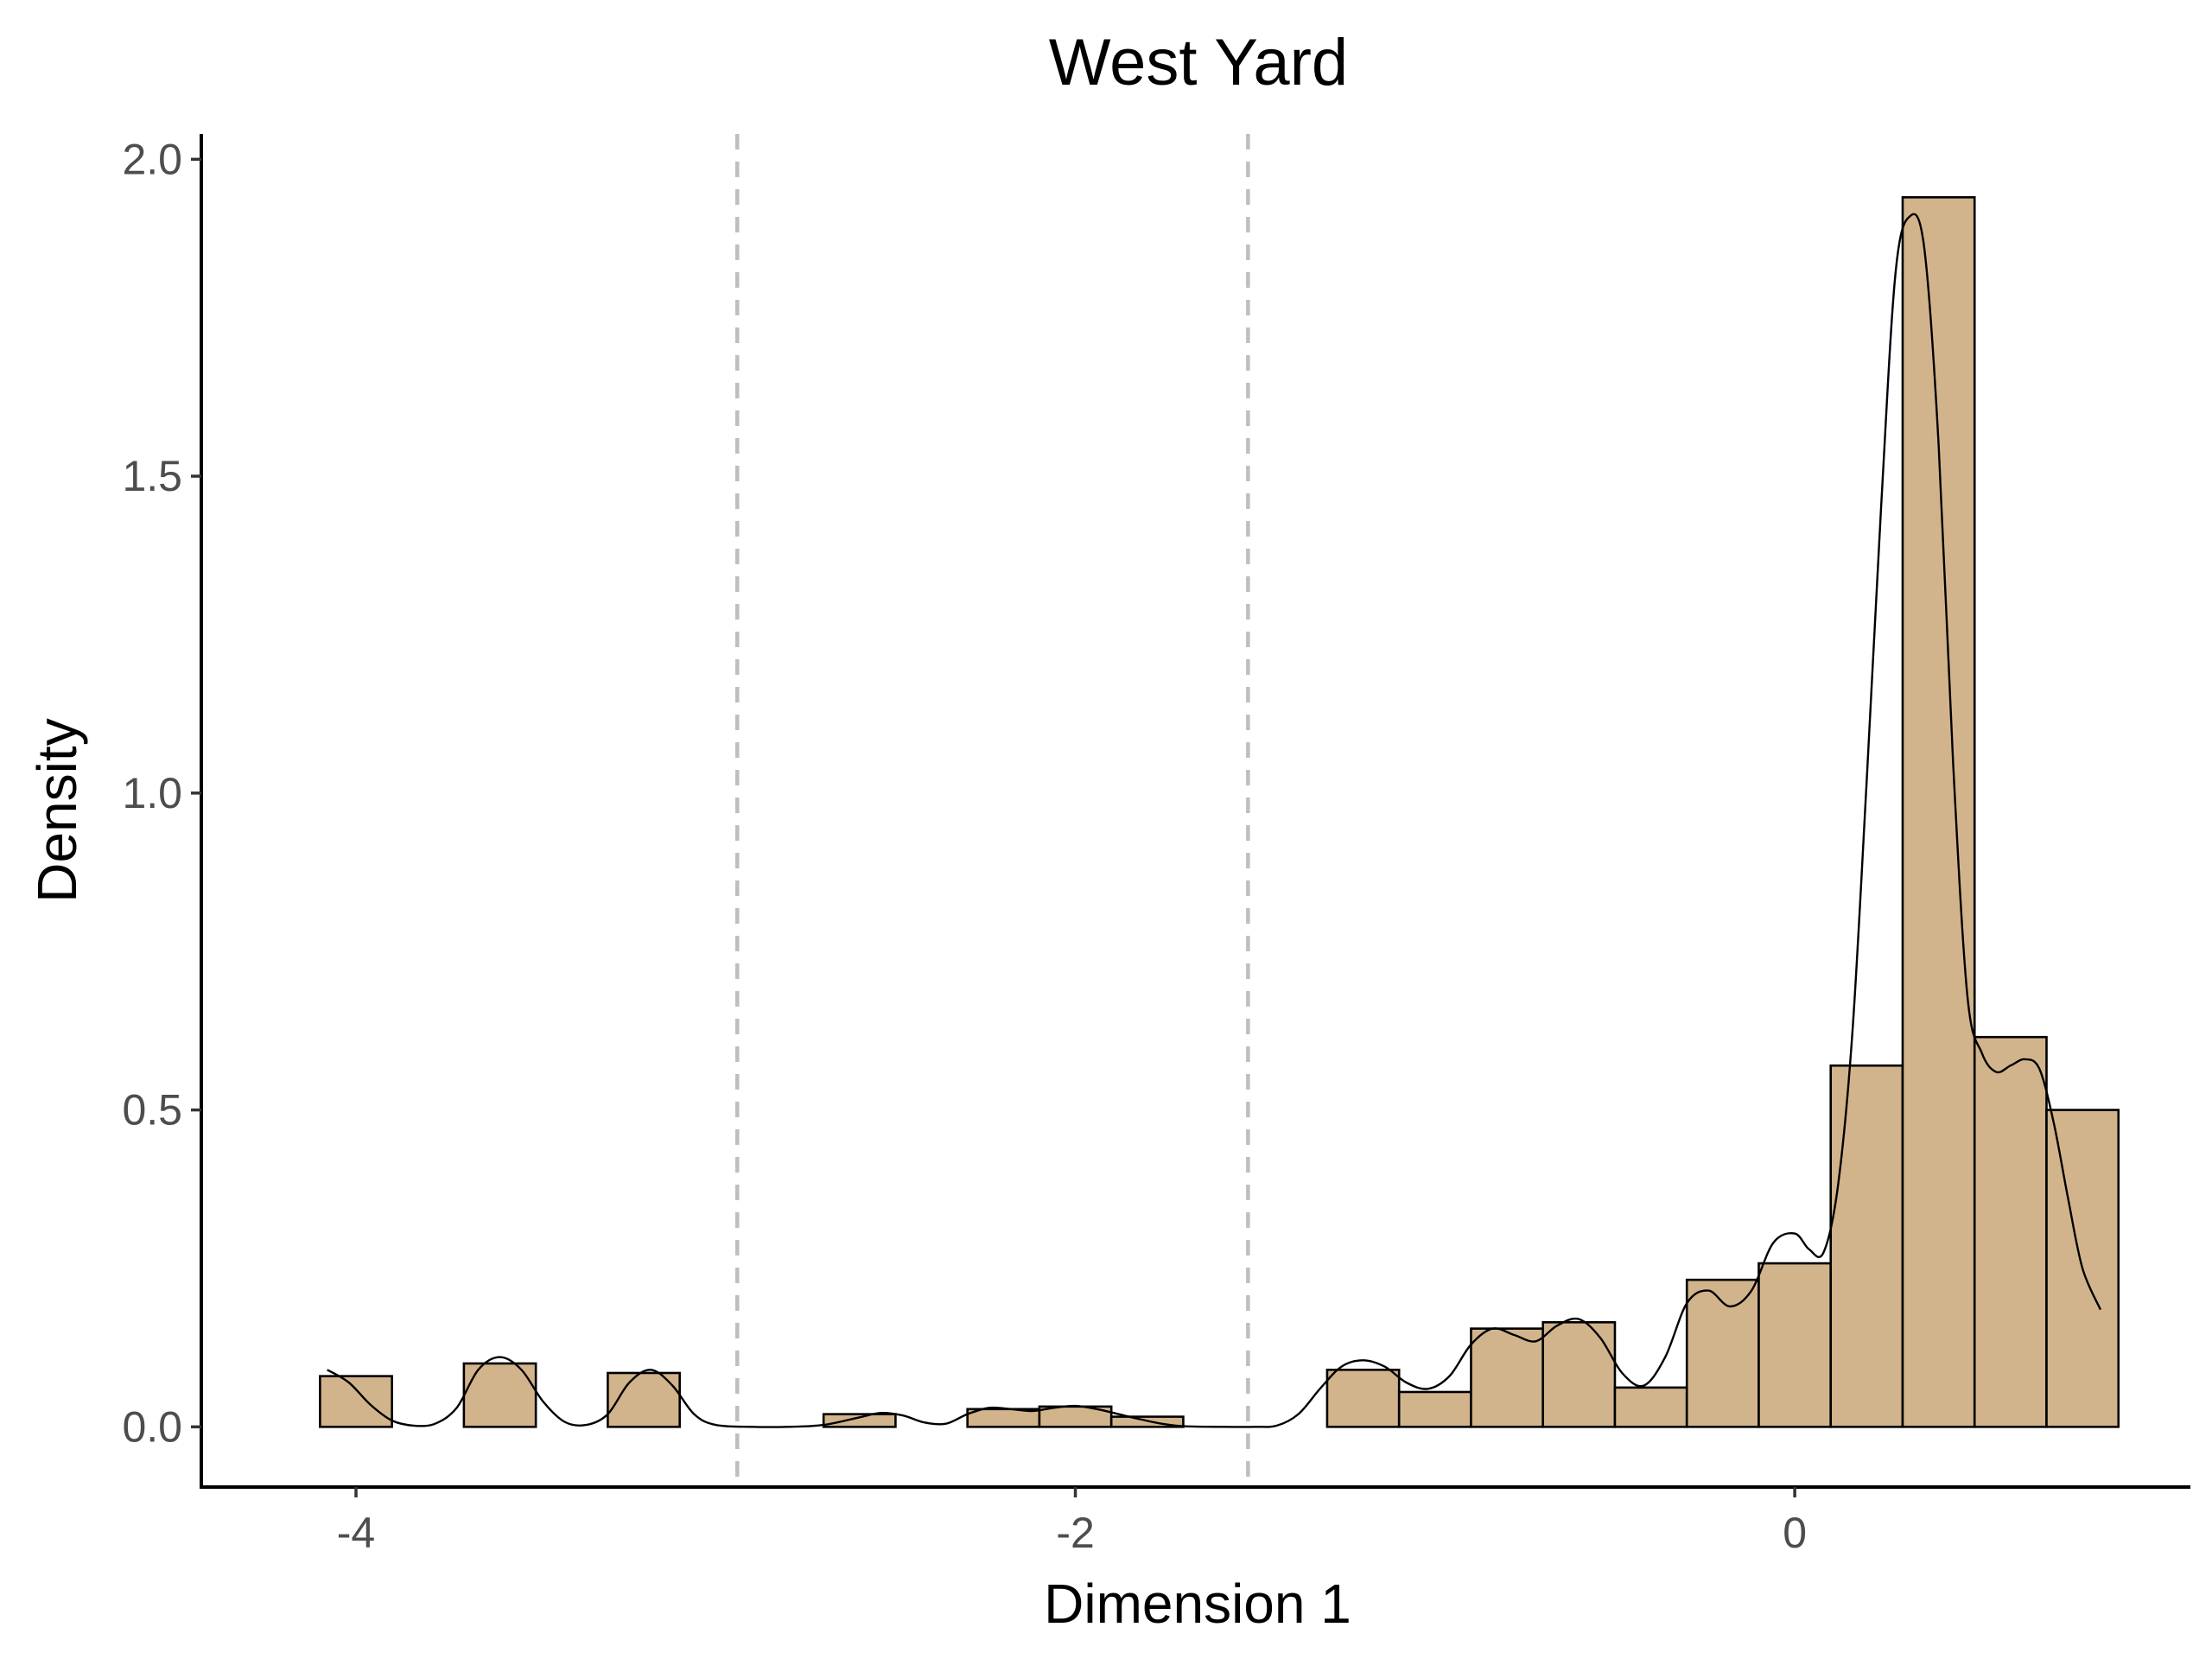 The width and height of the screenshot is (2212, 1659). Describe the element at coordinates (1197, 1604) in the screenshot. I see `x-axis-title: Dimension 1` at that location.